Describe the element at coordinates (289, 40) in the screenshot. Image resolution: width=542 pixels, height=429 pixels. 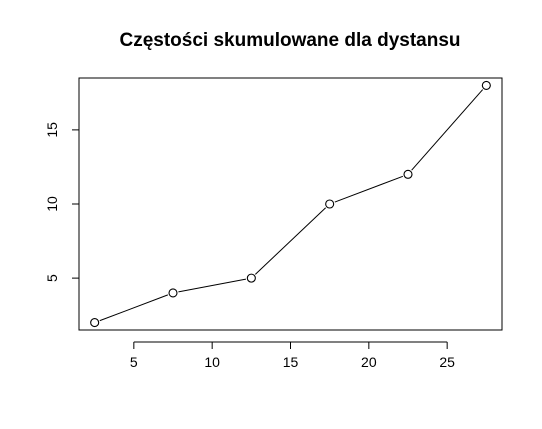
I see `chart-title: Częstości skumulowane dla dystansu` at that location.